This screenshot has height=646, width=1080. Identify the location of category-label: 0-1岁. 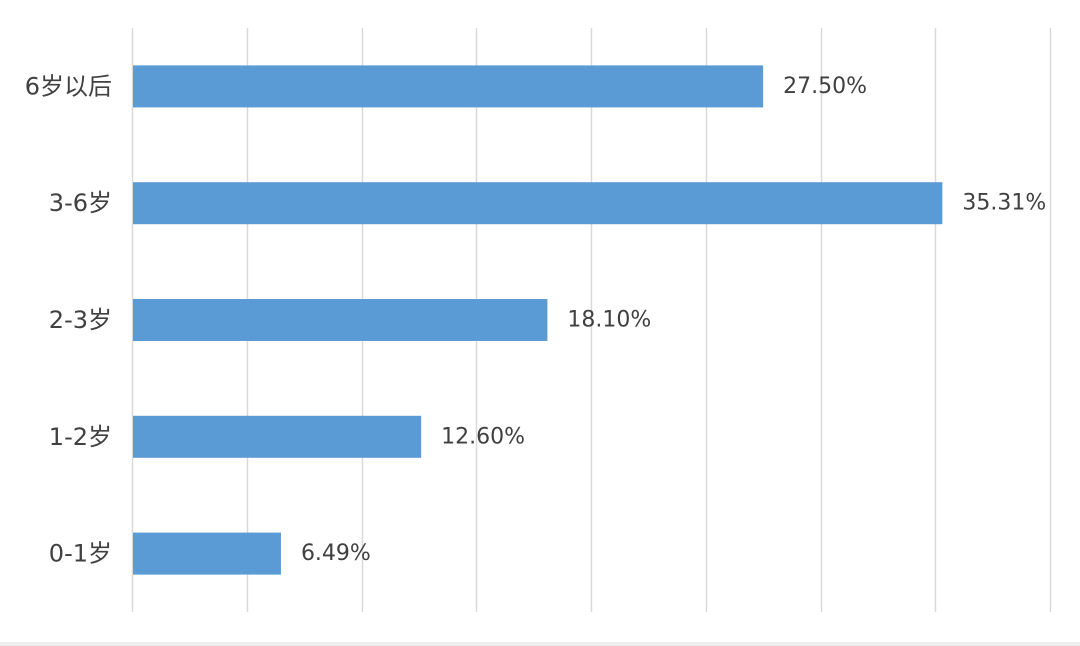
(80, 554).